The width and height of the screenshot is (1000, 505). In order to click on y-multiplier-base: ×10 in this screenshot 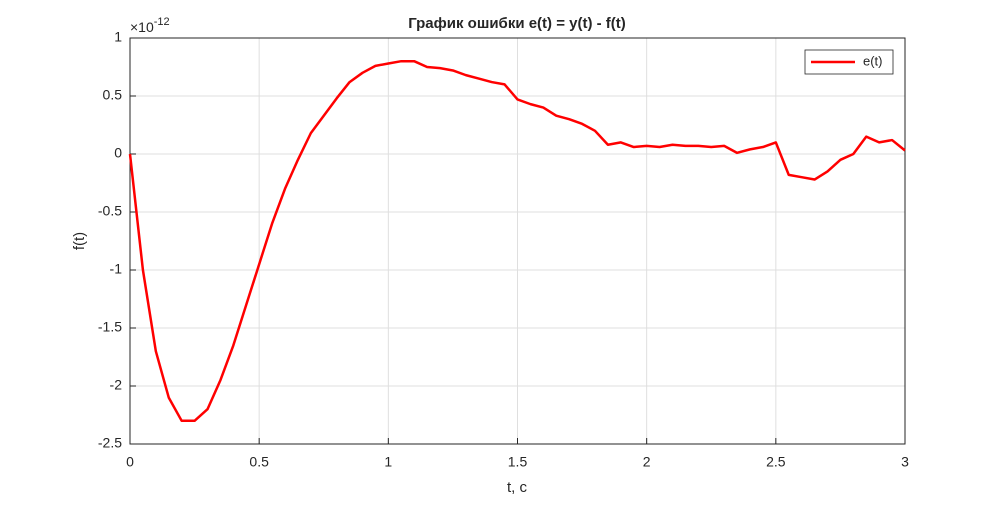, I will do `click(142, 27)`.